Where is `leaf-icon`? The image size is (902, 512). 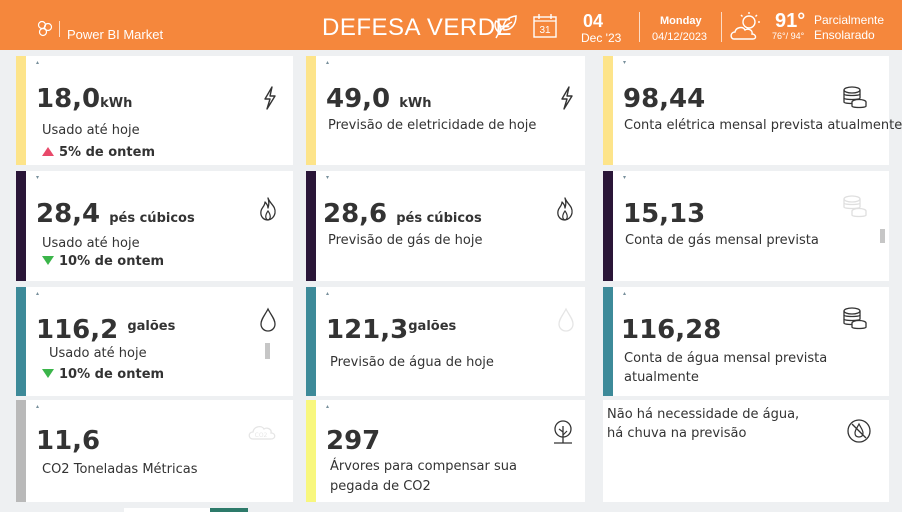 leaf-icon is located at coordinates (505, 27).